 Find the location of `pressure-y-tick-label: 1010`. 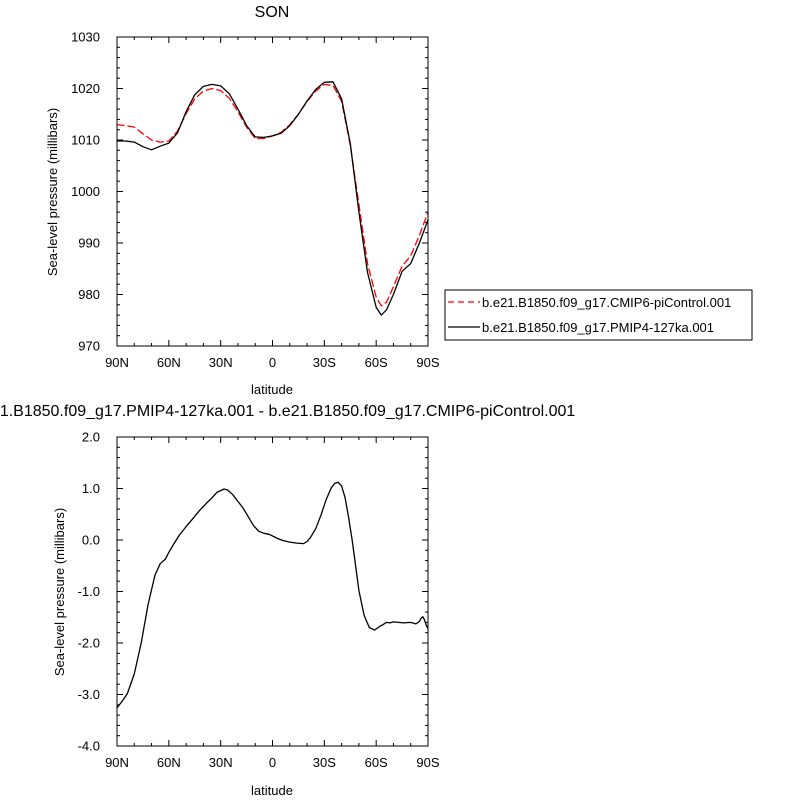

pressure-y-tick-label: 1010 is located at coordinates (85, 140).